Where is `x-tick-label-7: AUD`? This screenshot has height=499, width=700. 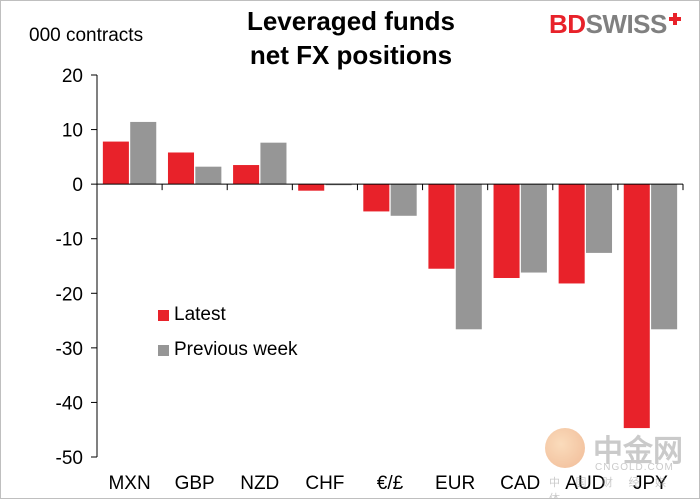 x-tick-label-7: AUD is located at coordinates (585, 483).